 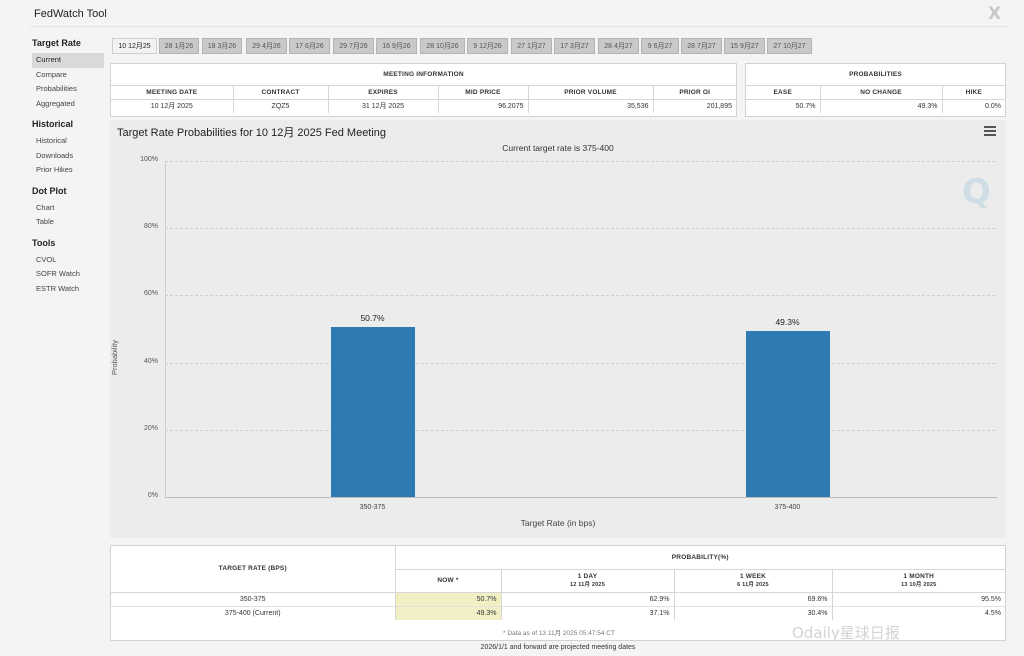 I want to click on bar-data-label: 50.7%, so click(x=372, y=317).